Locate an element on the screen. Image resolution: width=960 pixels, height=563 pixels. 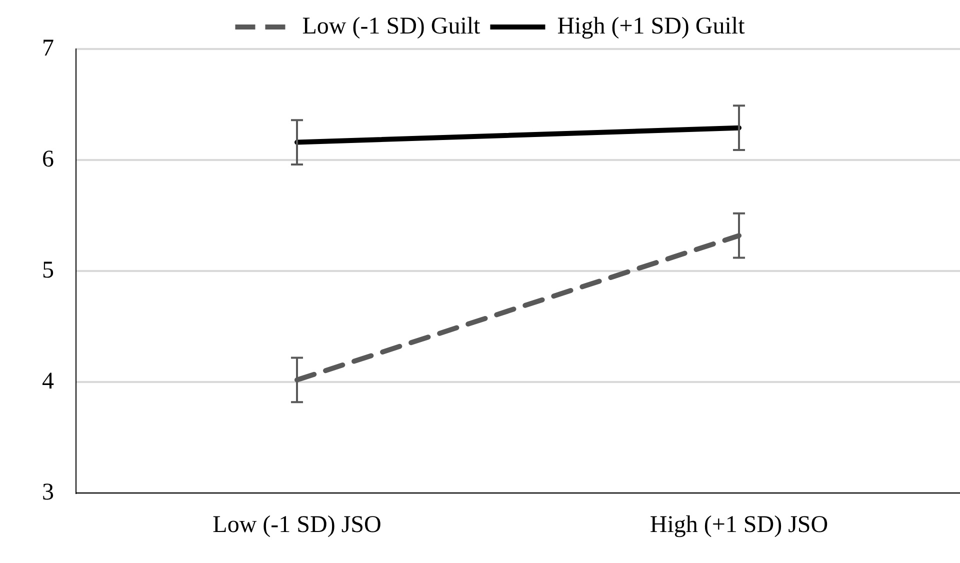
y-tick-label: 7 is located at coordinates (48, 48).